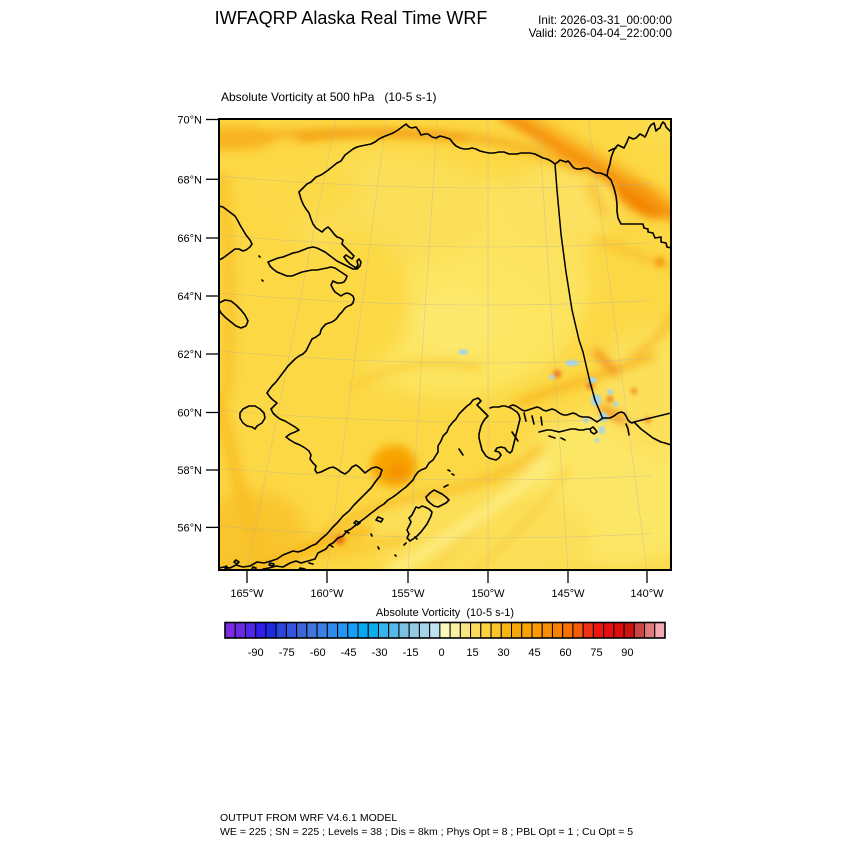 The height and width of the screenshot is (855, 850). What do you see at coordinates (627, 653) in the screenshot?
I see `svg-text: 90` at bounding box center [627, 653].